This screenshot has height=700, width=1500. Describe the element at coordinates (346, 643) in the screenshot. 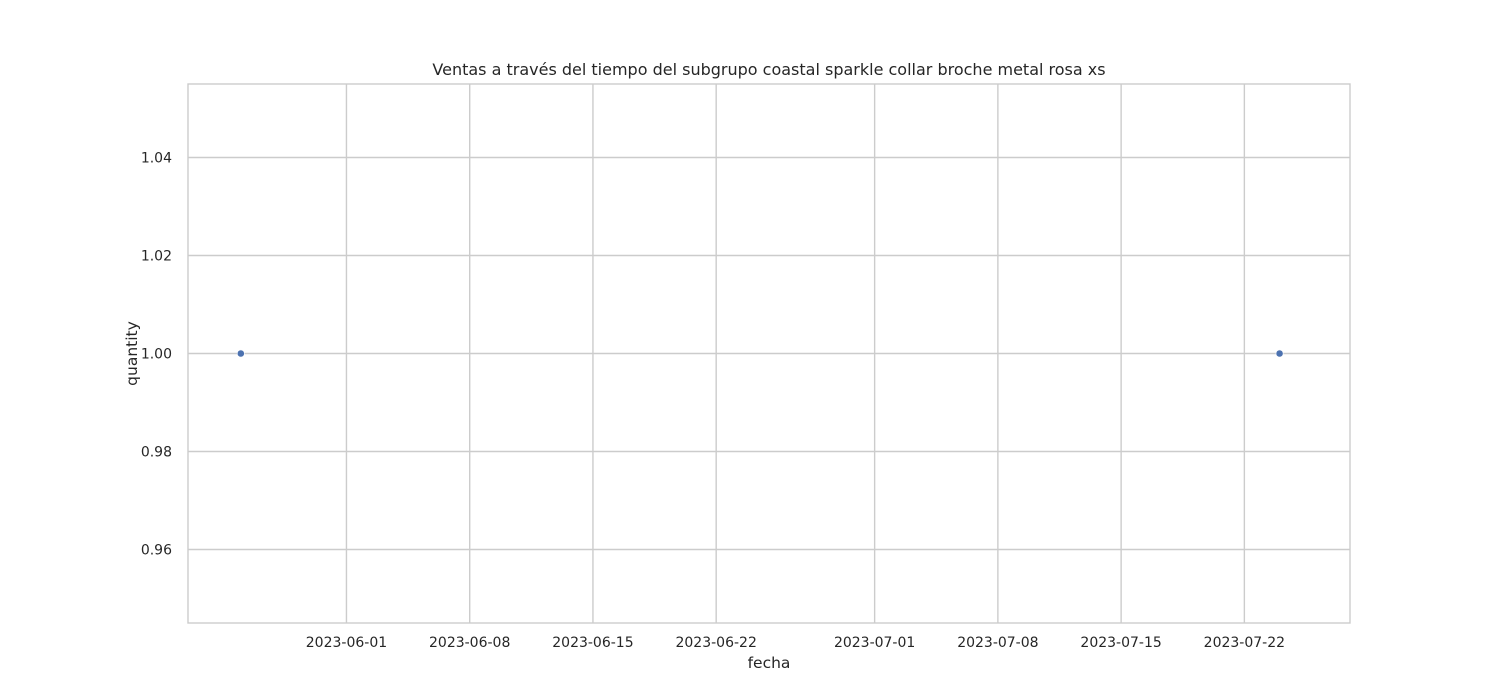

I see `x-tick-label: 2023-06-01` at that location.